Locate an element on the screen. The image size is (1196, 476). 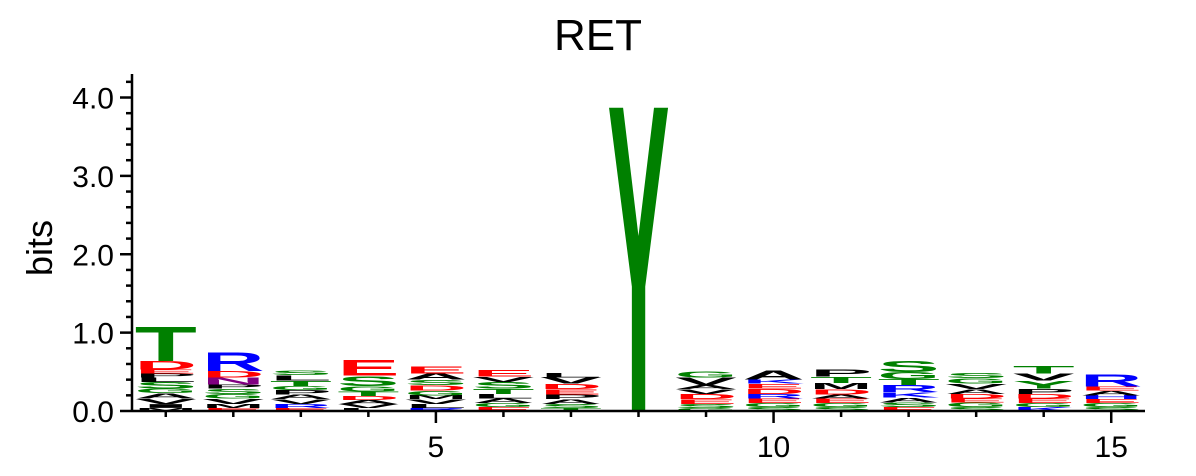
logo-letter-y: Y is located at coordinates (1044, 385).